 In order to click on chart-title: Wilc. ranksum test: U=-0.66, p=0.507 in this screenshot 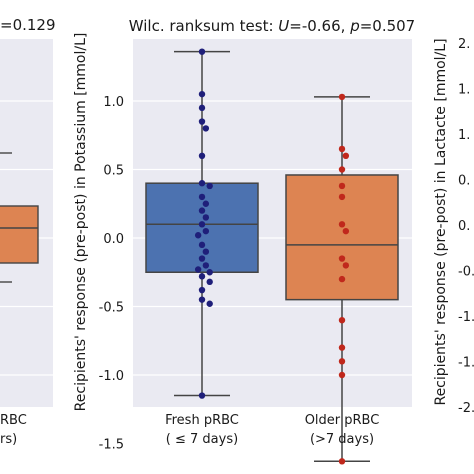, I will do `click(272, 26)`.